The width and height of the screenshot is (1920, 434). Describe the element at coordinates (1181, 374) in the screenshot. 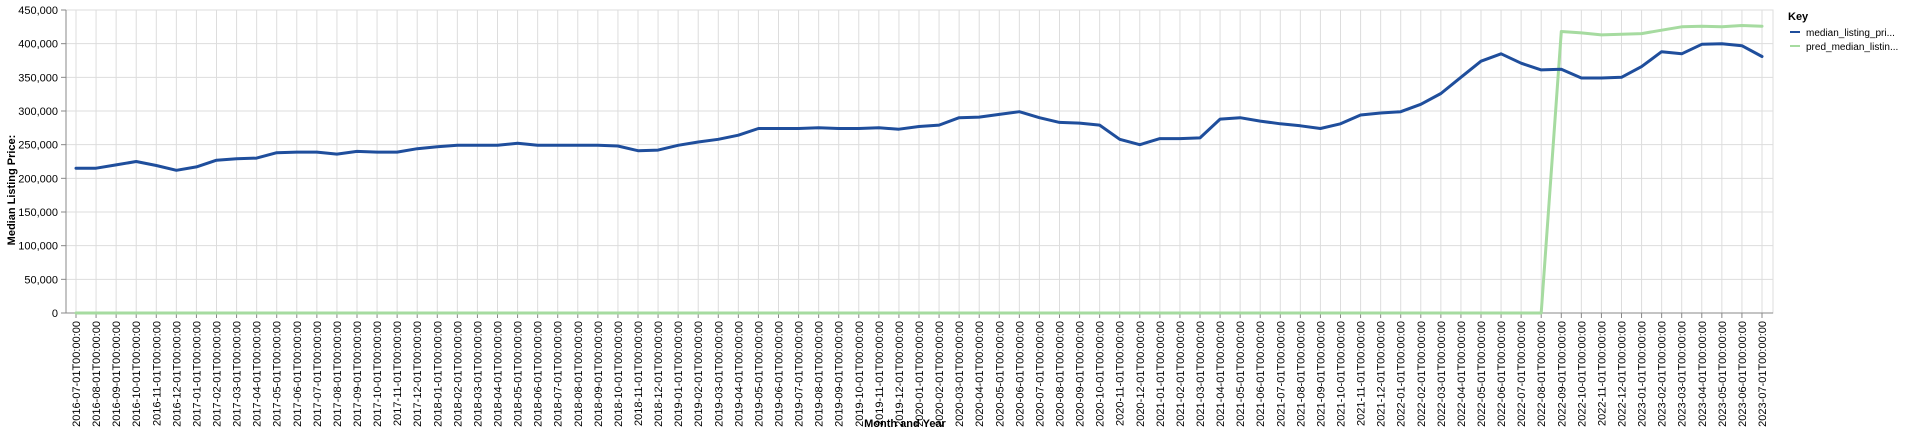

I see `x-tick-label: 2021-02-01T00:00:00` at that location.